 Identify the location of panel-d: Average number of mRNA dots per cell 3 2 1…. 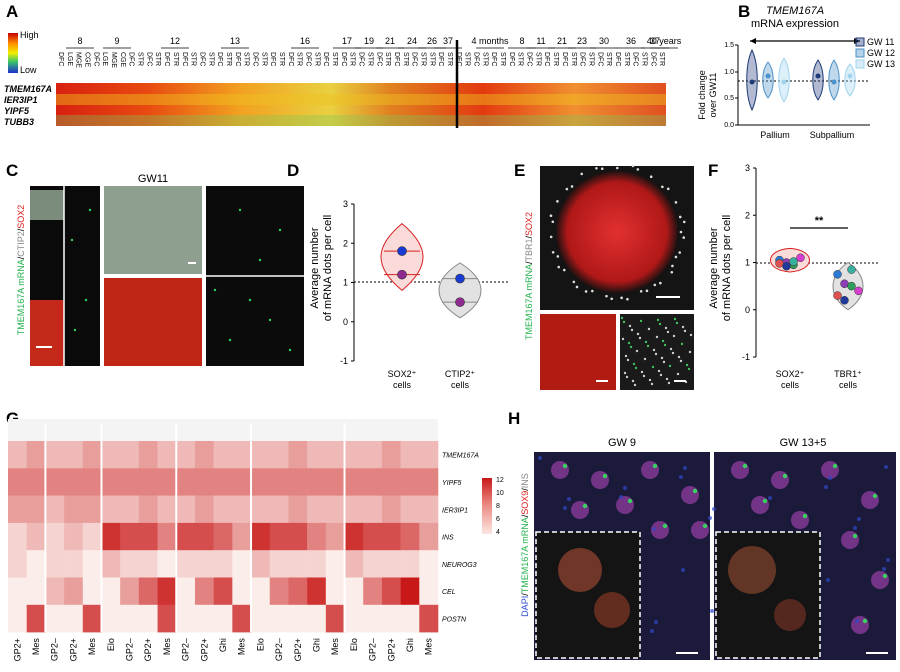
(409, 294).